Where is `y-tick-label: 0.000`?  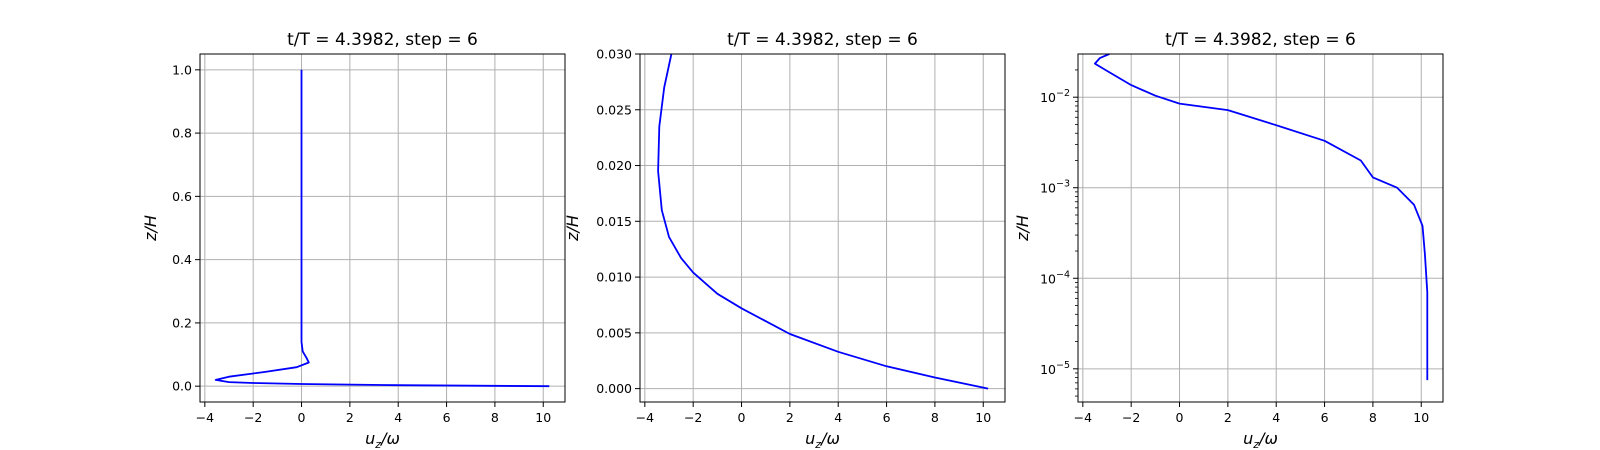 y-tick-label: 0.000 is located at coordinates (614, 388).